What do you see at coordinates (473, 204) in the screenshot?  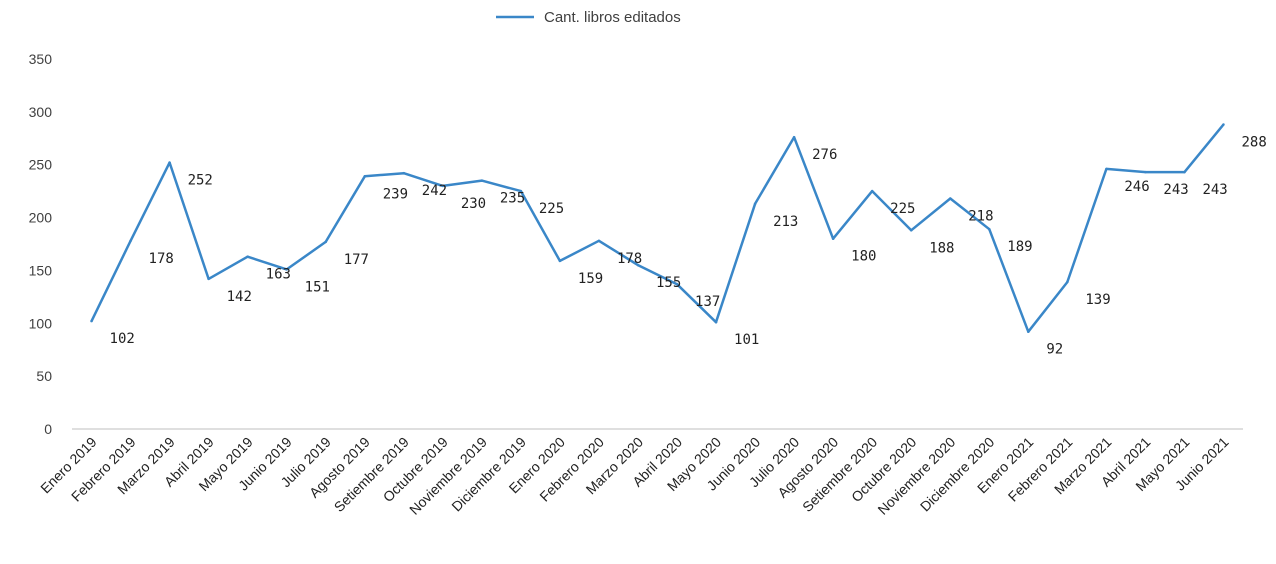 I see `data-label: 230` at bounding box center [473, 204].